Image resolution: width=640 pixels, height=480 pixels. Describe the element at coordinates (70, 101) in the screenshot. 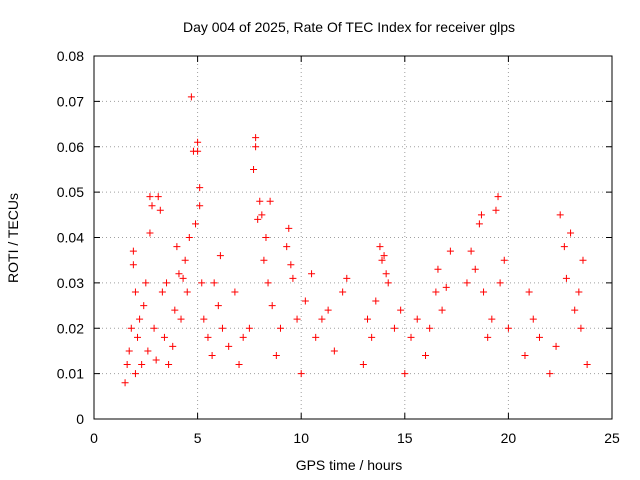

I see `y-tick-label: 0.07` at that location.